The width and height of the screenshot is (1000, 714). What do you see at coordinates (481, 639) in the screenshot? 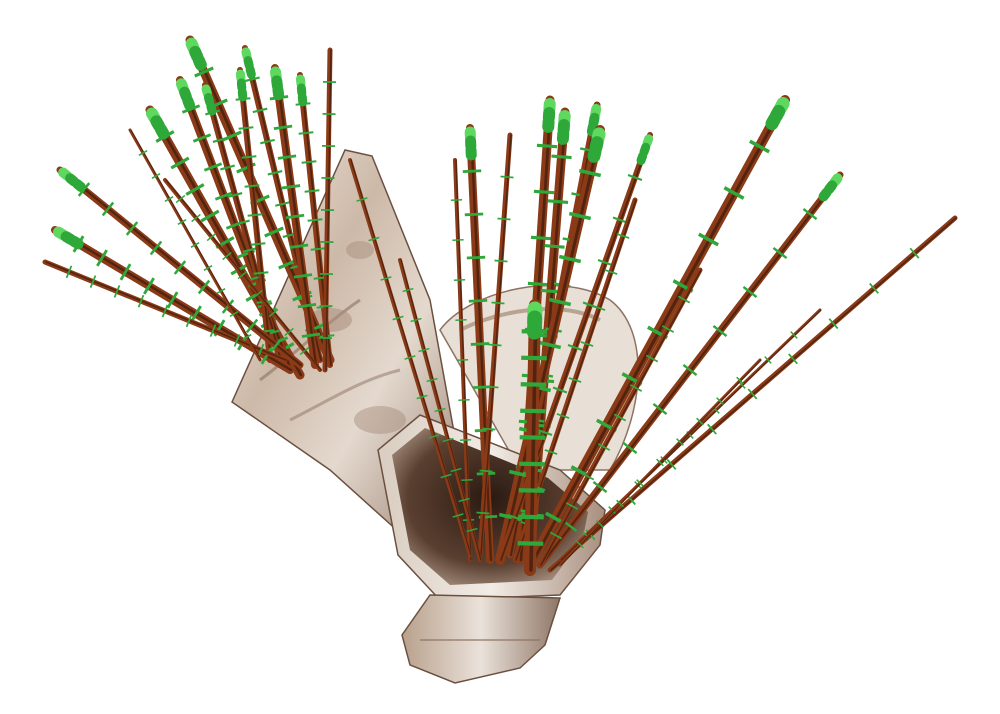
I see `vase-base` at bounding box center [481, 639].